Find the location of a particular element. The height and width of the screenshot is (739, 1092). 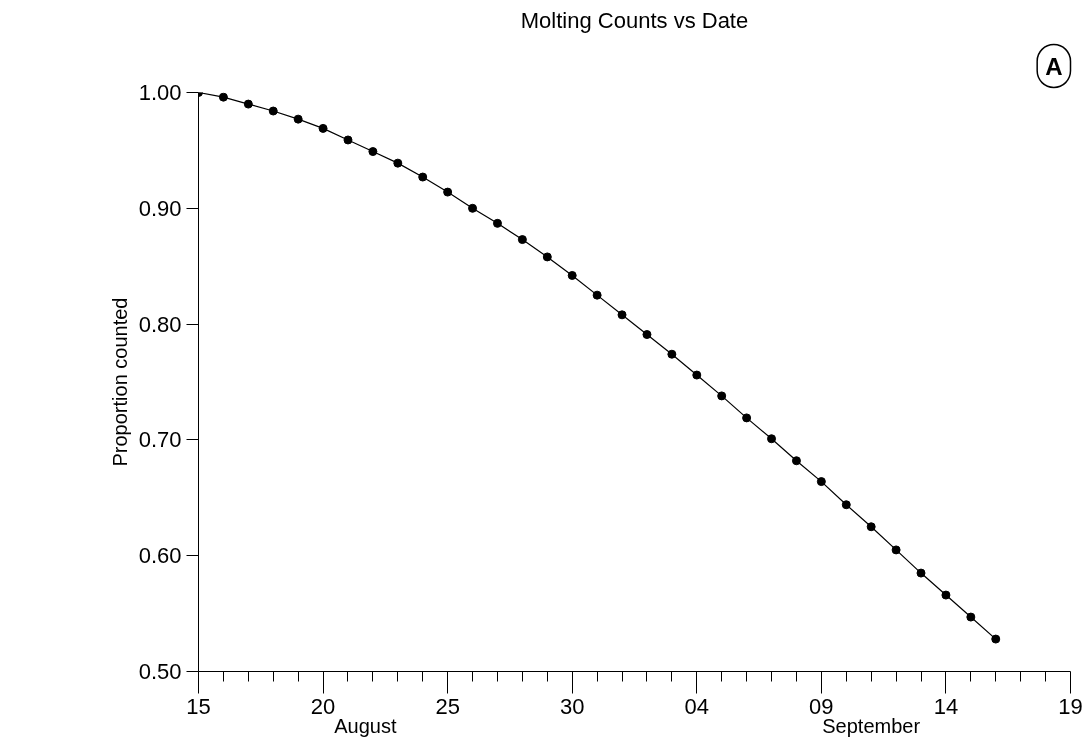

text: August is located at coordinates (365, 725).